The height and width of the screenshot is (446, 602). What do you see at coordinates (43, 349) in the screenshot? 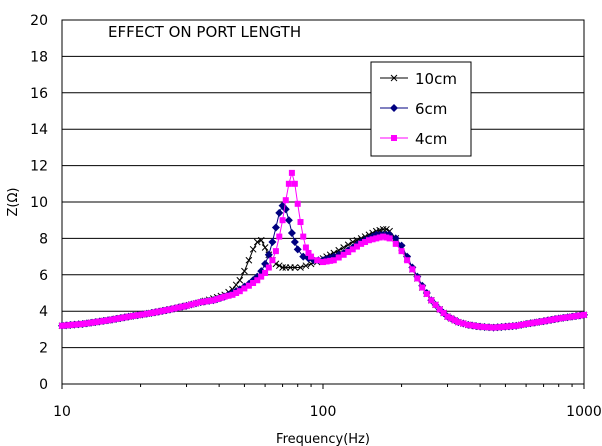
I see `y-tick-label: 2` at bounding box center [43, 349].